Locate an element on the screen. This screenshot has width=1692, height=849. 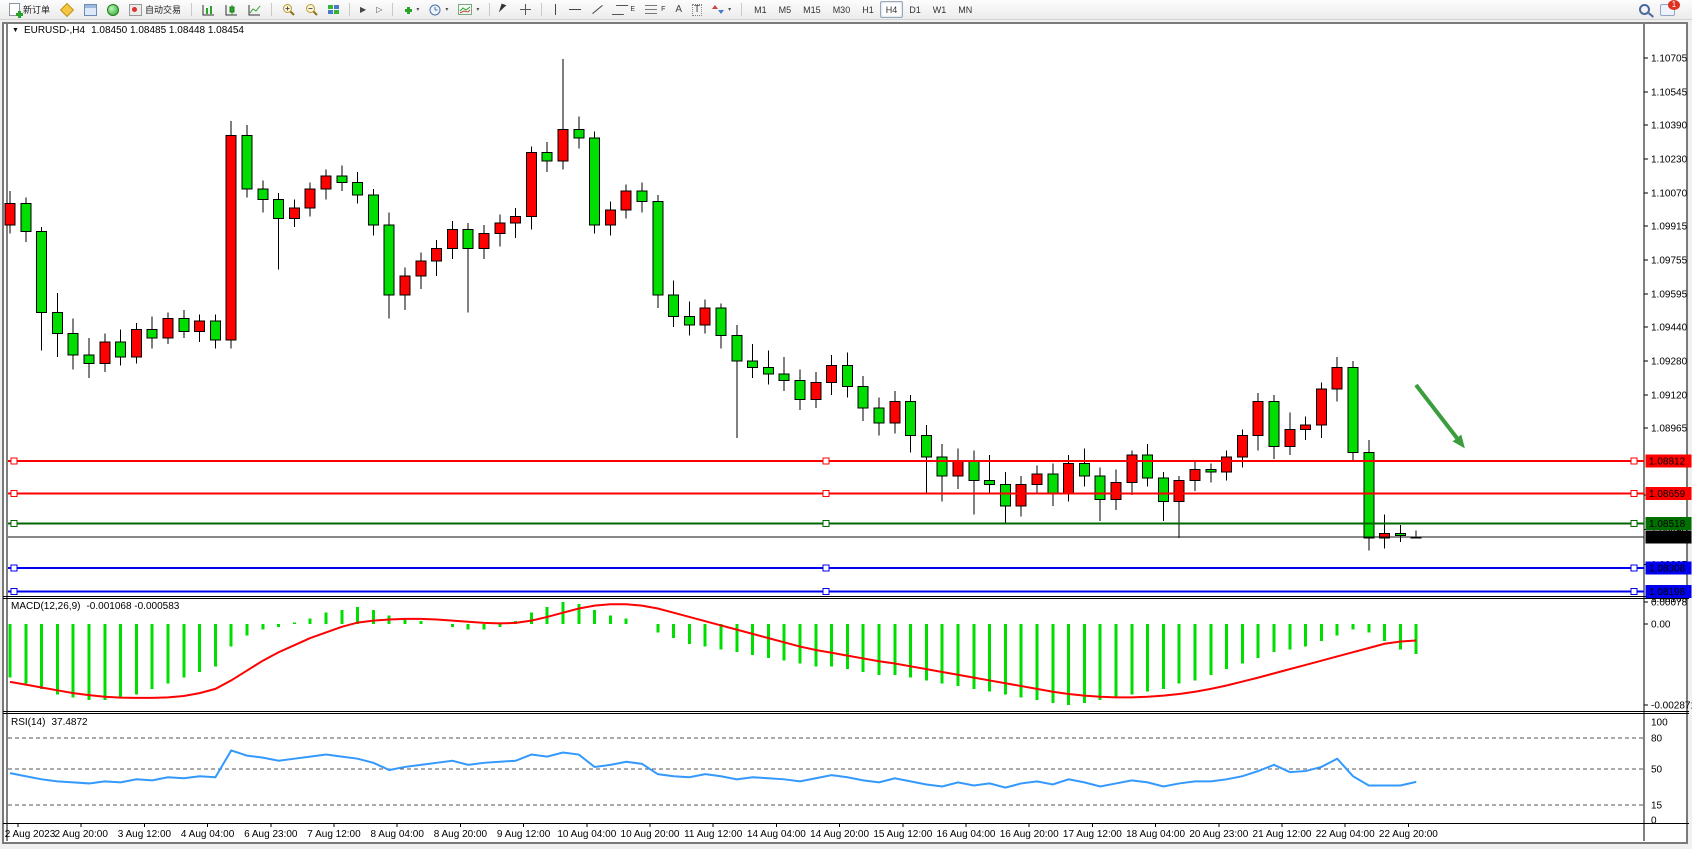
zoom-out-button is located at coordinates (311, 10).